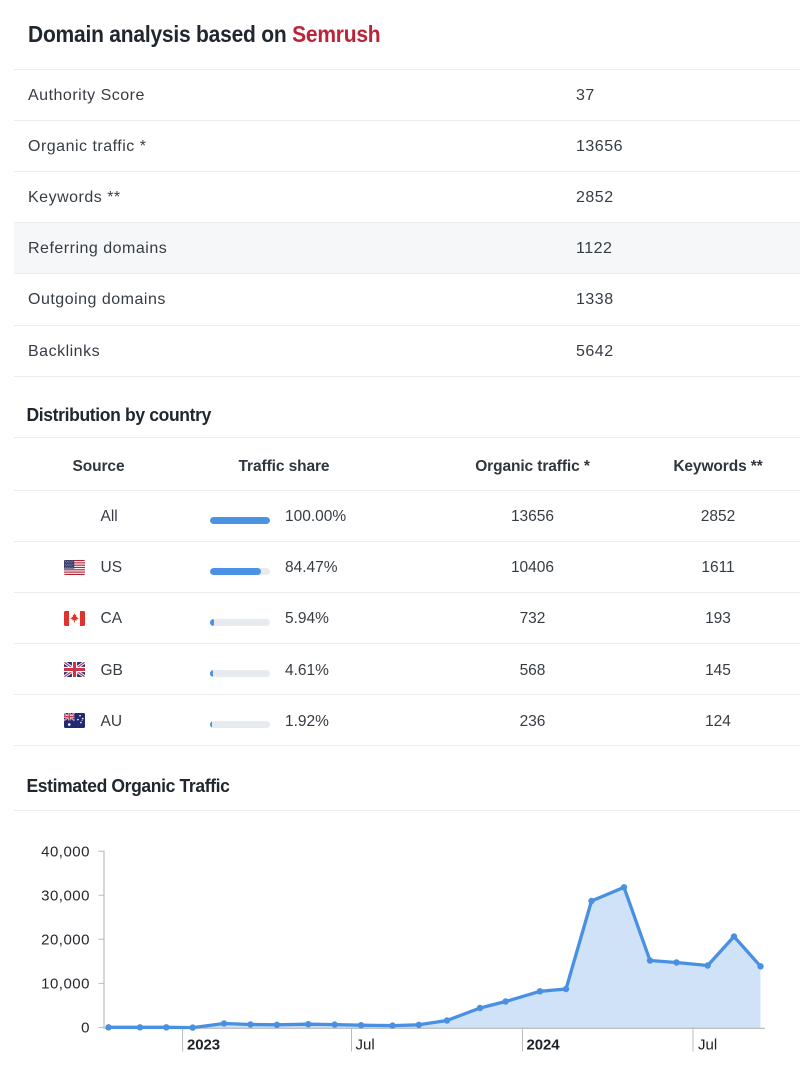  What do you see at coordinates (203, 1045) in the screenshot?
I see `svg-text: 2023` at bounding box center [203, 1045].